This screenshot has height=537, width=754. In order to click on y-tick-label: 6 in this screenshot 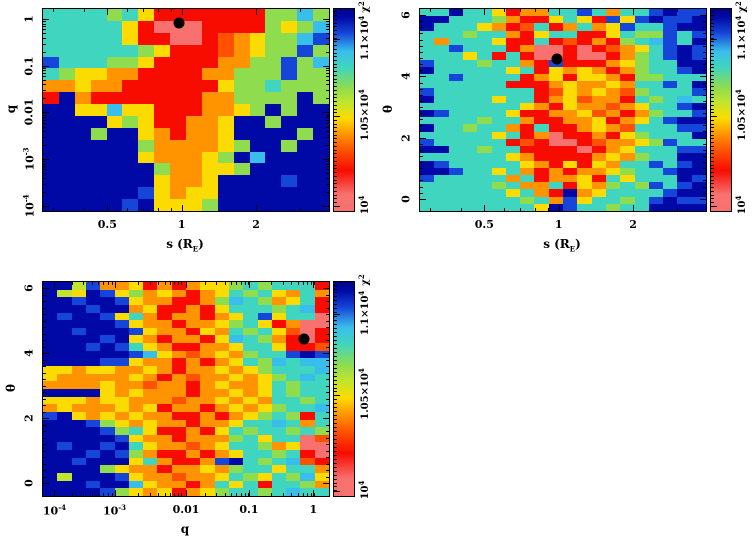, I will do `click(29, 288)`.